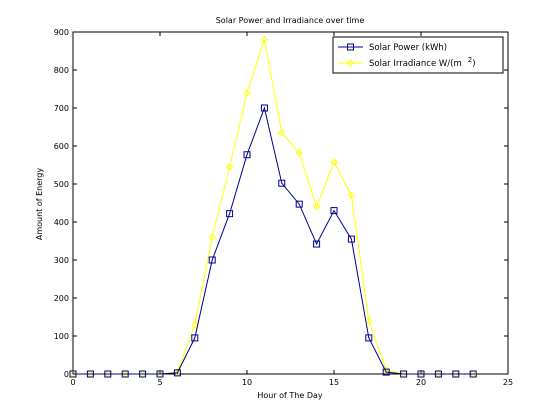 The image size is (560, 420). I want to click on legend-box, so click(418, 55).